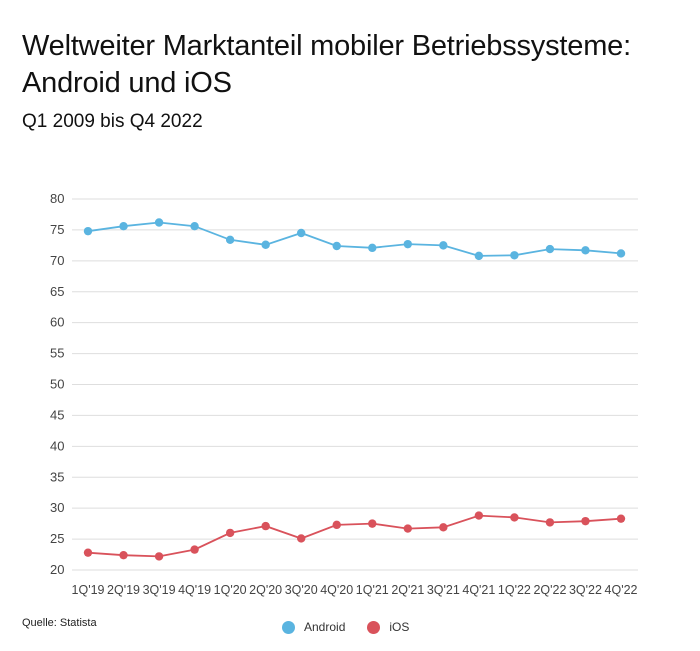 The image size is (700, 651). I want to click on legend-item-ios: iOS, so click(388, 627).